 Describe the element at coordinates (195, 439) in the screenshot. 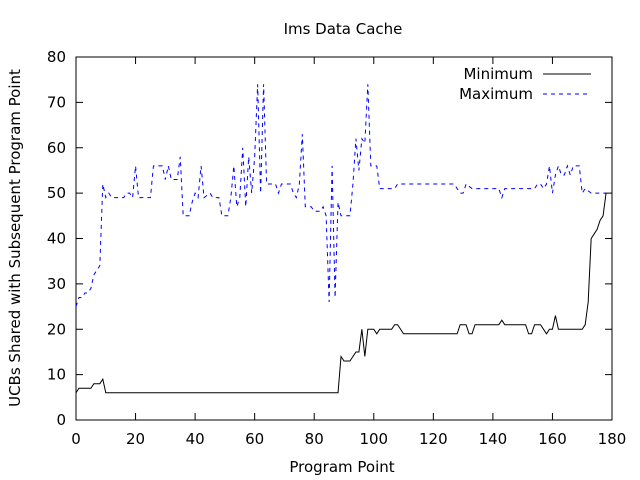

I see `x-tick-label: 40` at that location.